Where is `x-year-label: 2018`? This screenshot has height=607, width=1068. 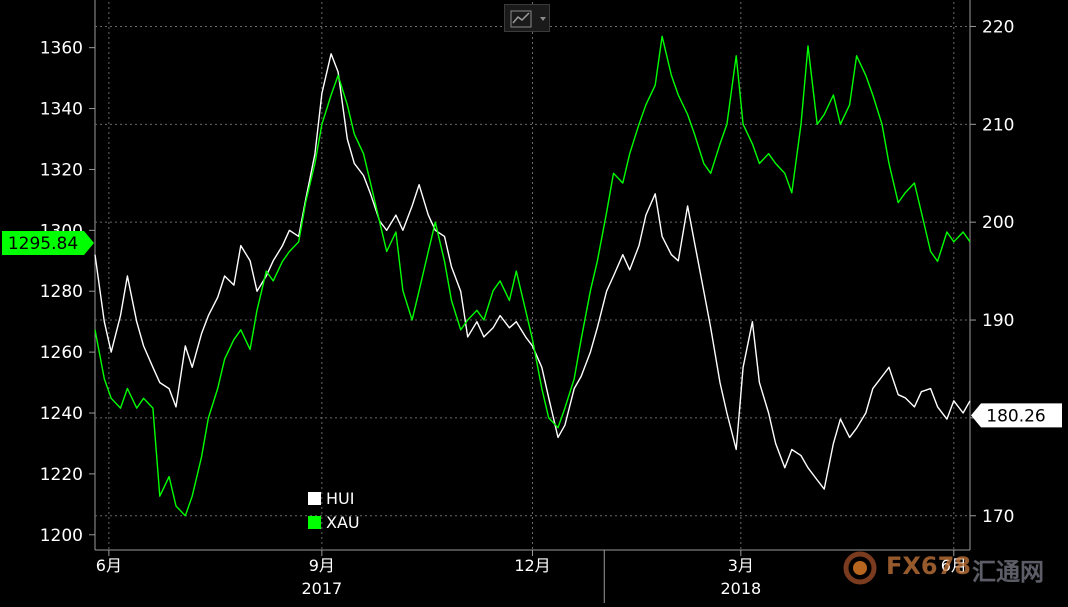 x-year-label: 2018 is located at coordinates (740, 588).